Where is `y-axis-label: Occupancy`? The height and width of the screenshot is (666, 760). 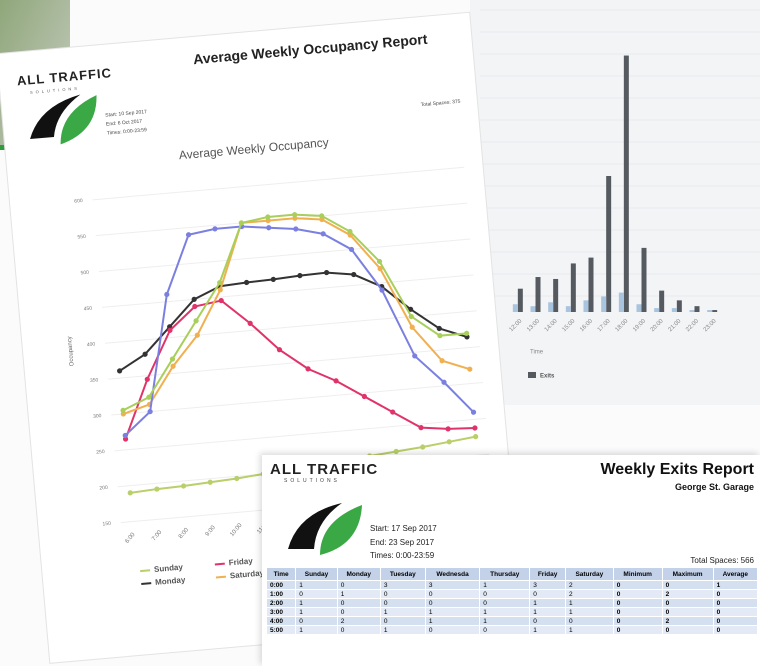
y-axis-label: Occupancy is located at coordinates (71, 351).